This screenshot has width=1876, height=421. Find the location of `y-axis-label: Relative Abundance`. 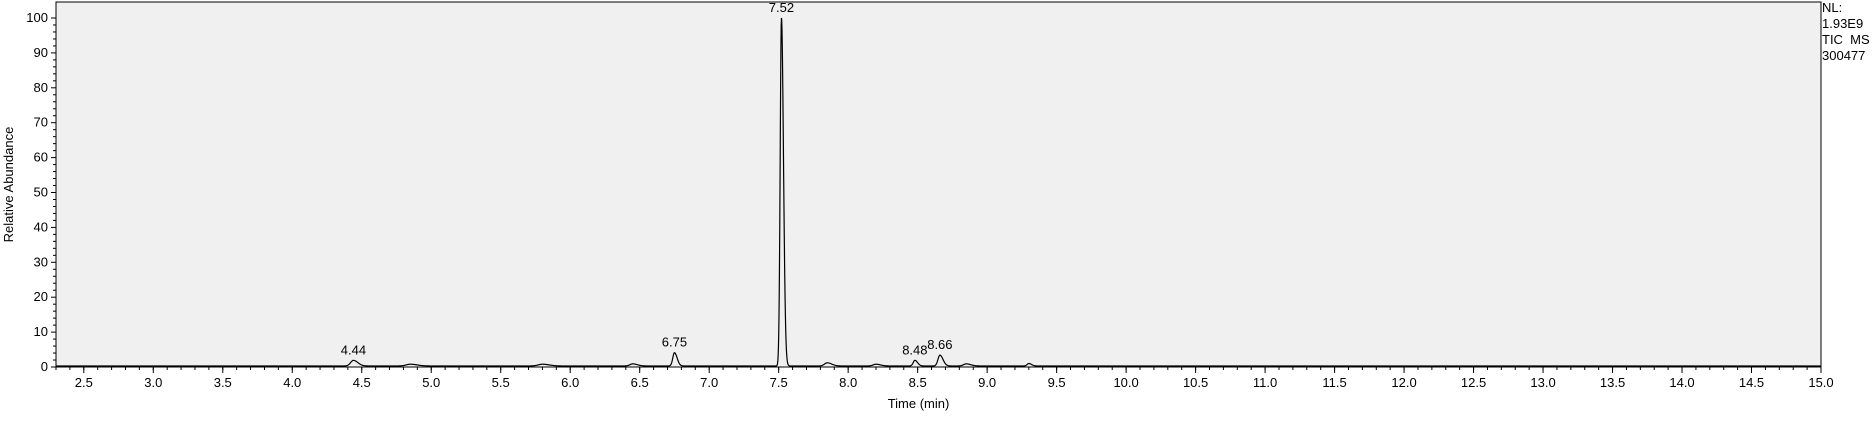

y-axis-label: Relative Abundance is located at coordinates (8, 185).